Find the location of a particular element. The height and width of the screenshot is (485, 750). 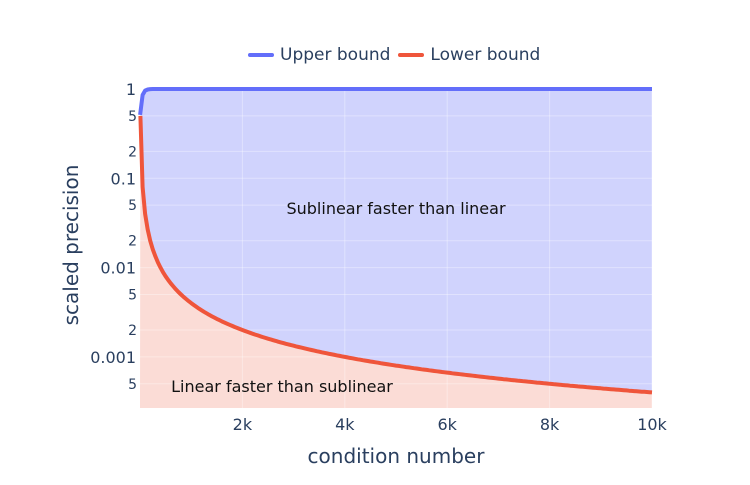

y-tick-label: 0.01 is located at coordinates (118, 268).